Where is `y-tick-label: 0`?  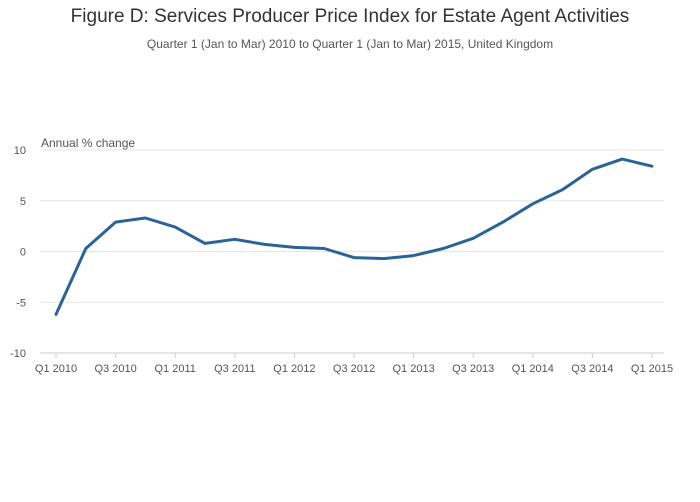
y-tick-label: 0 is located at coordinates (23, 253).